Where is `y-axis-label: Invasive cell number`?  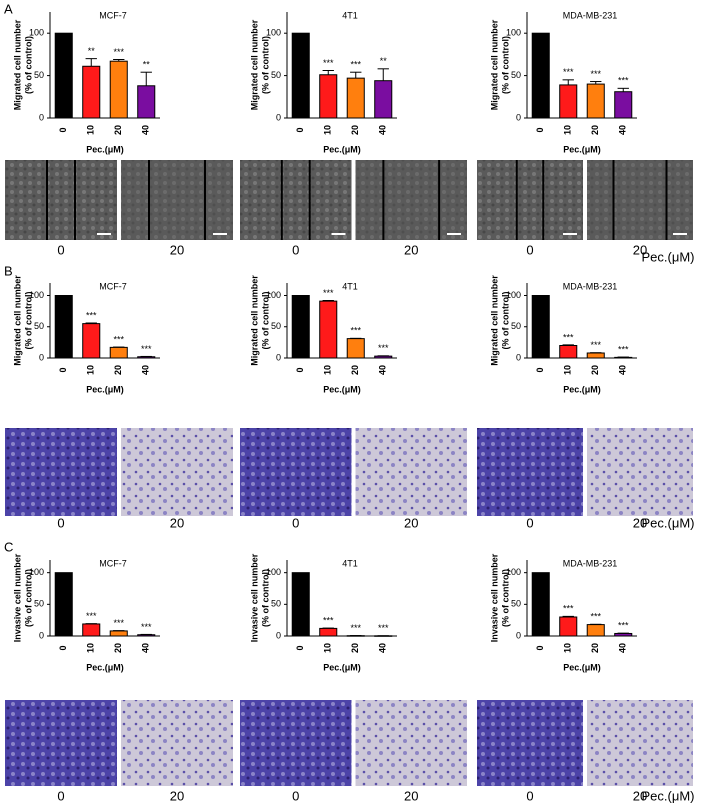
y-axis-label: Invasive cell number is located at coordinates (494, 597).